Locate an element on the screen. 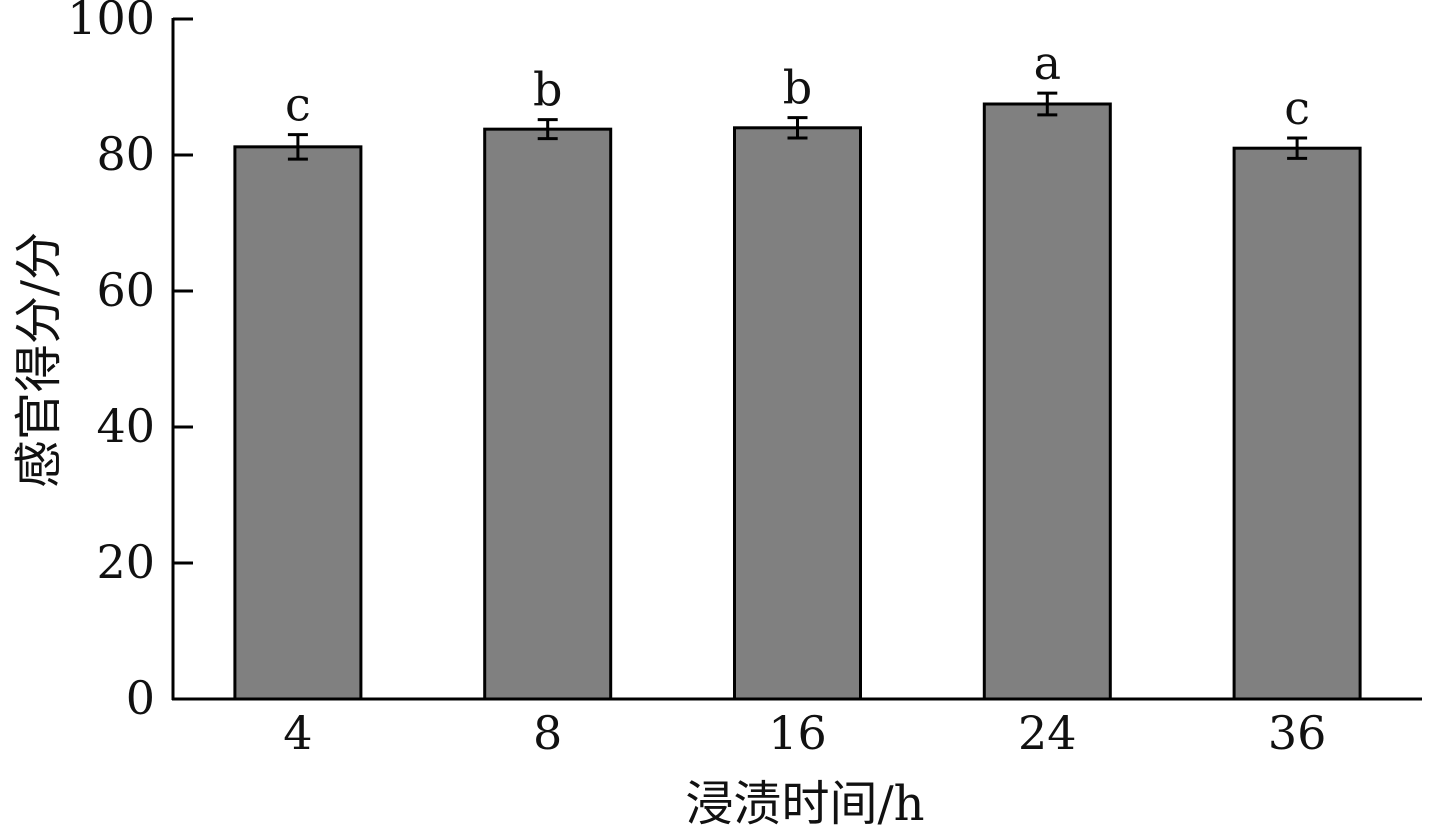  x-axis: 4 8 16 24 36 is located at coordinates (797, 728).